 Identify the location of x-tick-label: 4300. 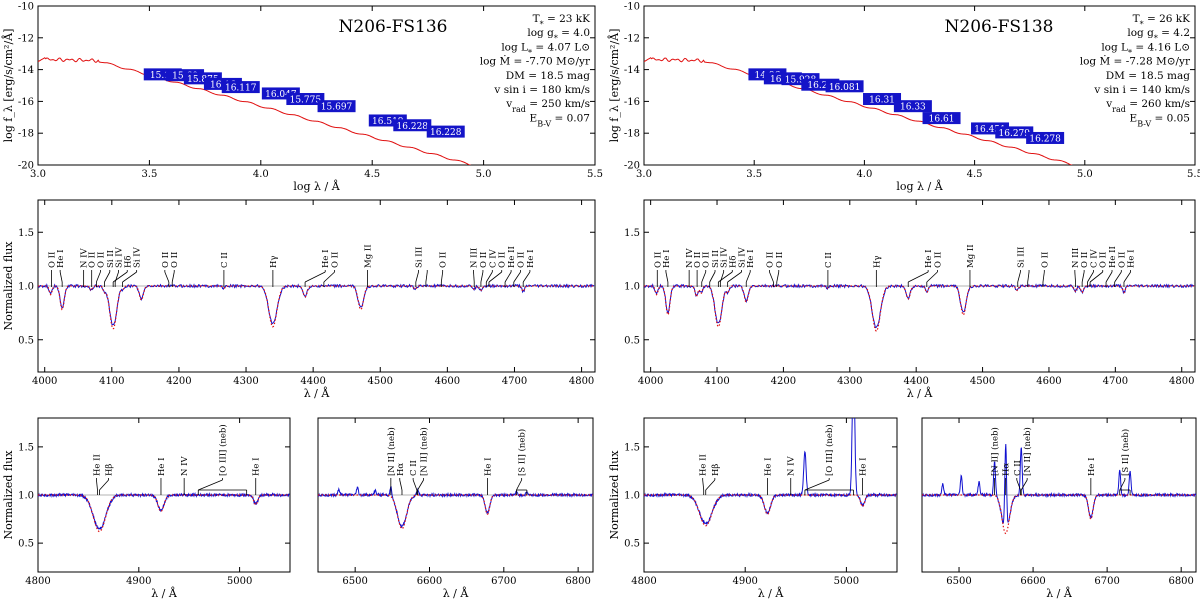
(849, 381).